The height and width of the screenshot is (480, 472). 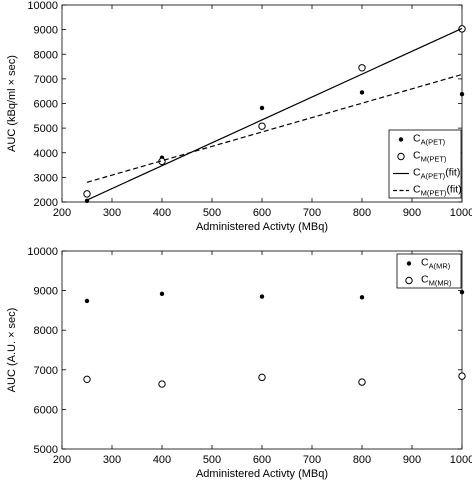 I want to click on legend-entry-label: CA(PET)(fit), so click(x=436, y=174).